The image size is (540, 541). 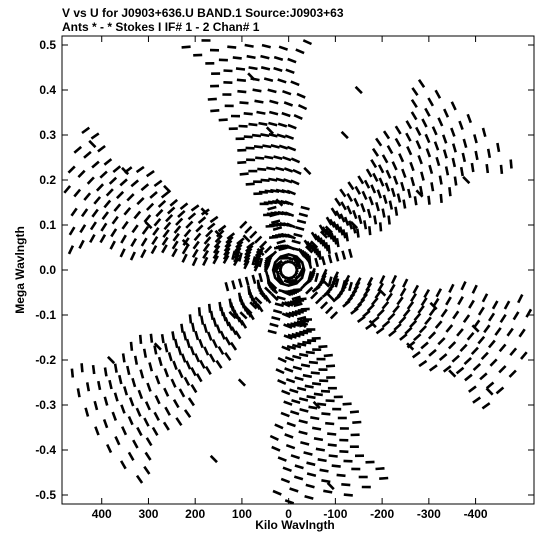 I want to click on x-tick-label: 200, so click(x=195, y=514).